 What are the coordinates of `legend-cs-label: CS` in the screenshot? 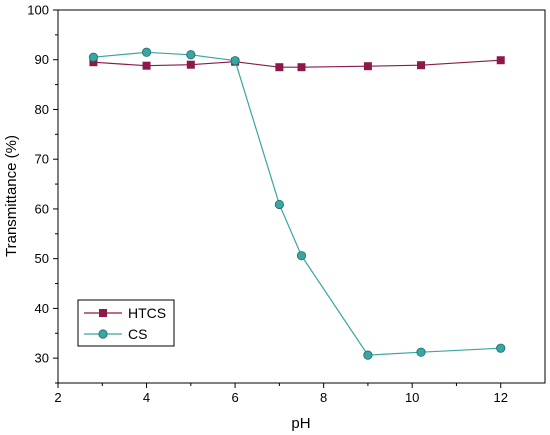 It's located at (137, 334).